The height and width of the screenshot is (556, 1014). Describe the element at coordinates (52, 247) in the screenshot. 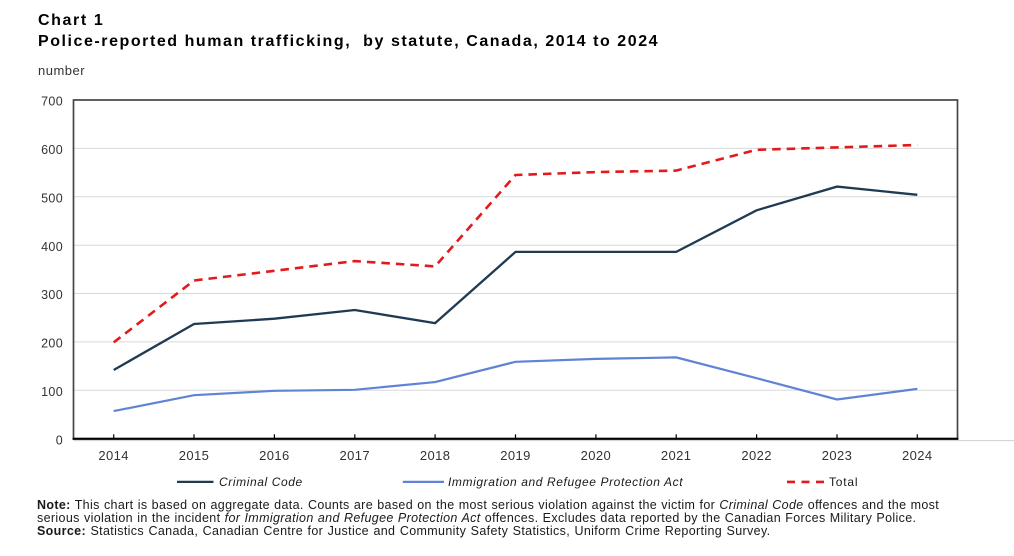

I see `svg-text: 400` at that location.